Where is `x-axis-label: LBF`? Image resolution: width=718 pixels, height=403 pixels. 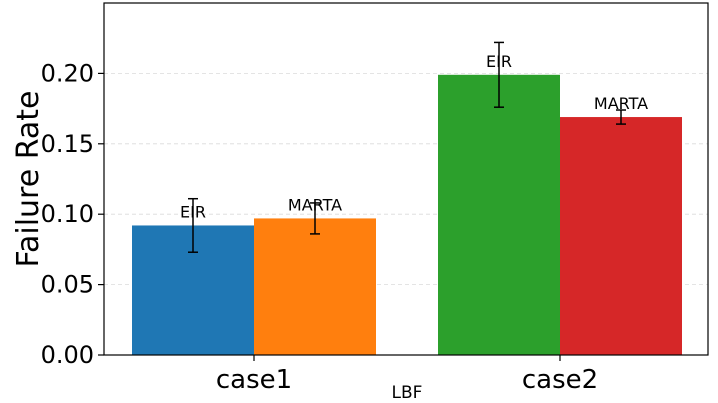 x-axis-label: LBF is located at coordinates (407, 393).